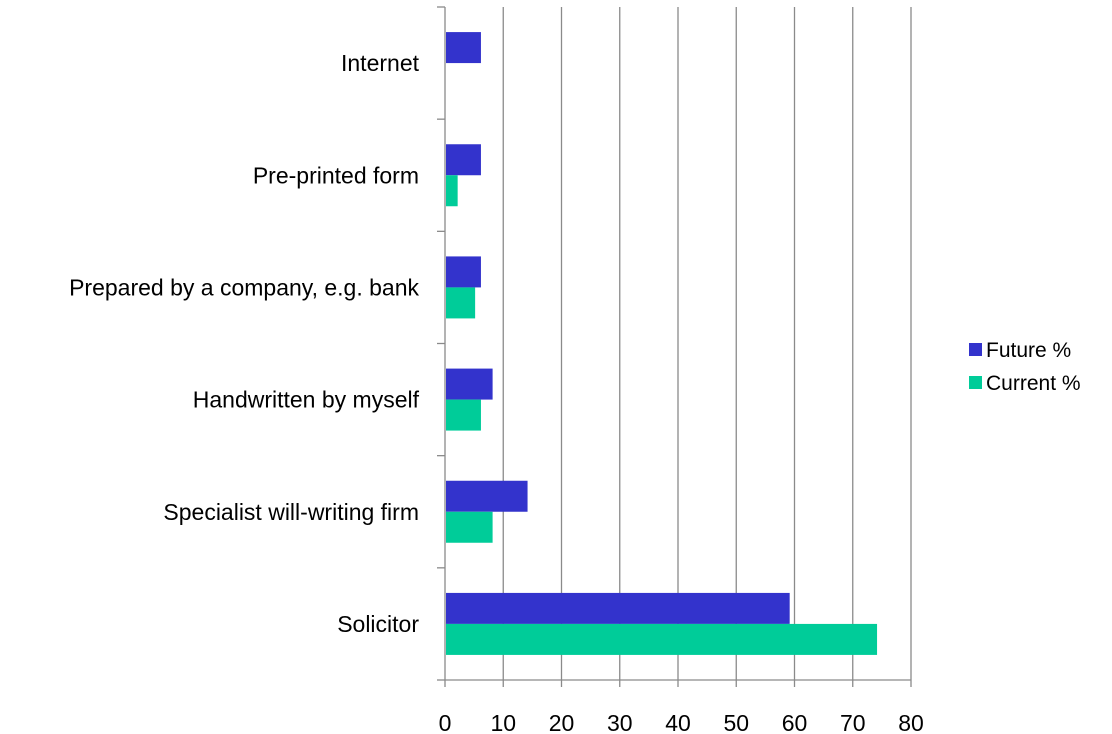  I want to click on x-tick-label: 30, so click(620, 722).